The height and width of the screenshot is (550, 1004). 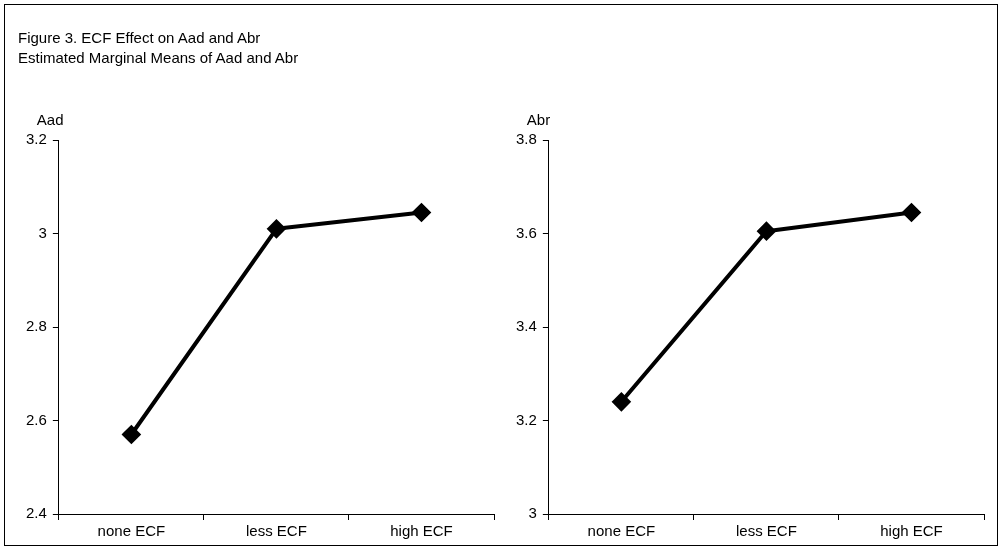 I want to click on y-tick-label: 3.6, so click(x=526, y=232).